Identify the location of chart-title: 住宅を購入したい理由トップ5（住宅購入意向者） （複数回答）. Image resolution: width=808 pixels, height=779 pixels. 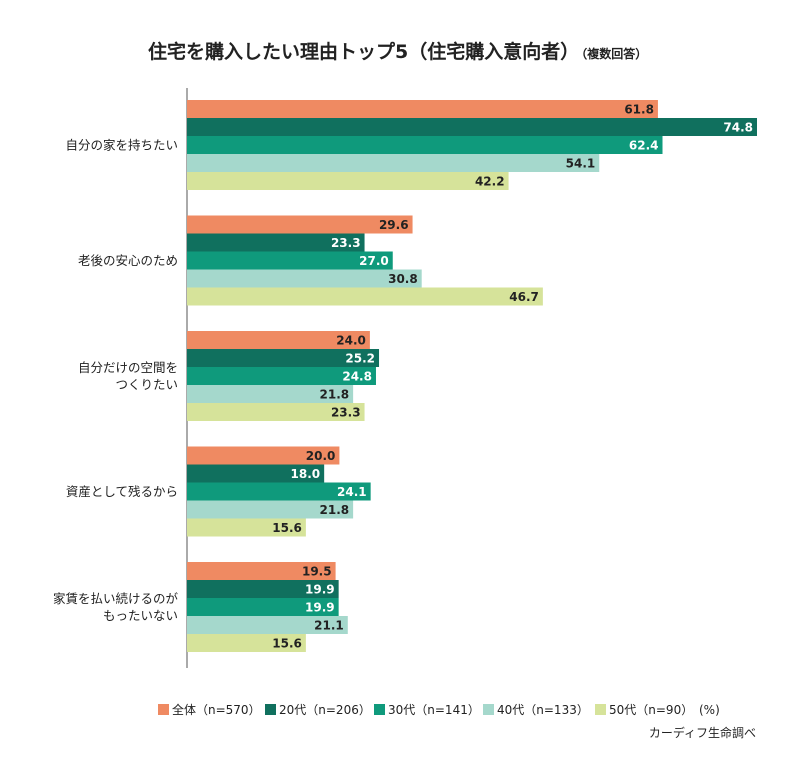
(397, 51).